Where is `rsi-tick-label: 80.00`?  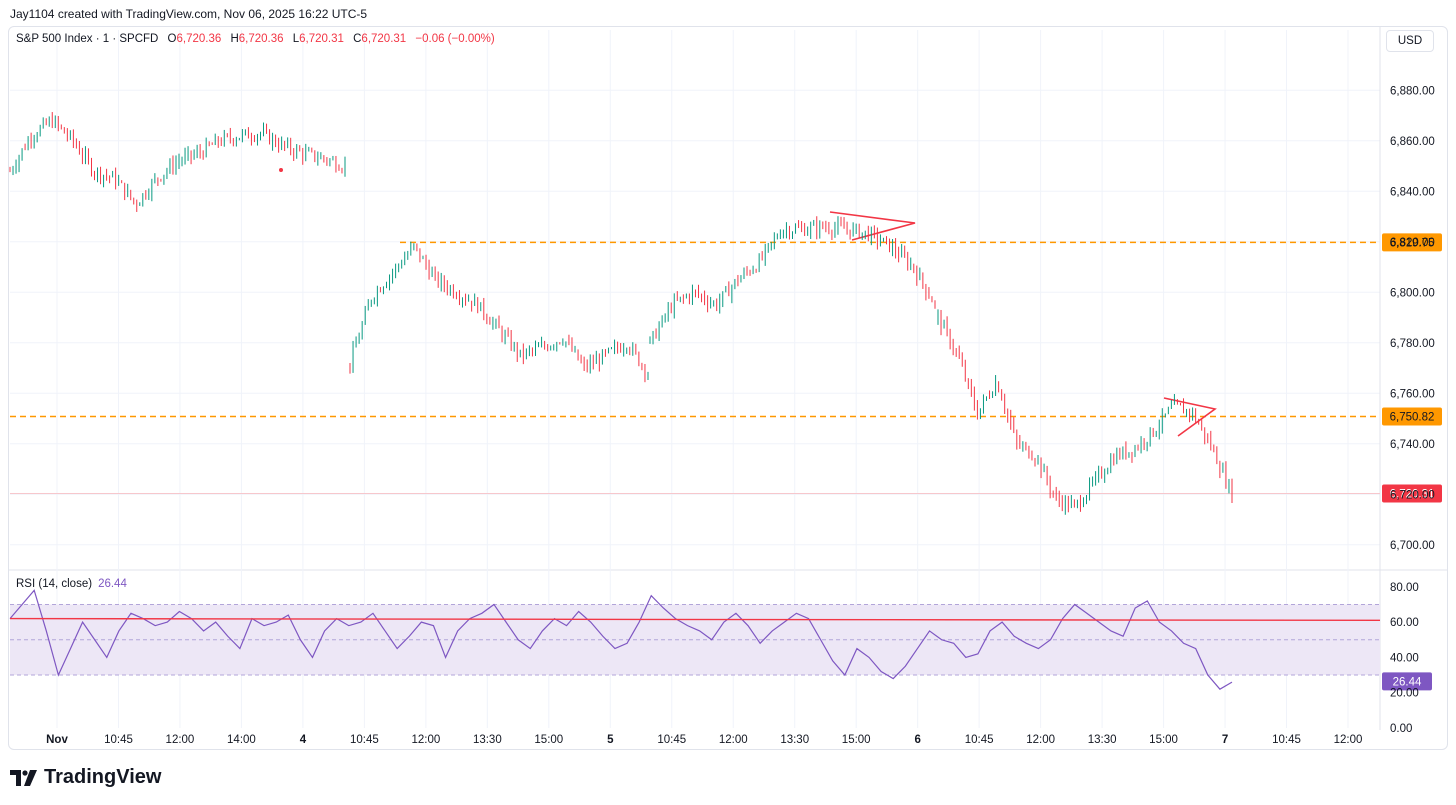
rsi-tick-label: 80.00 is located at coordinates (1404, 588).